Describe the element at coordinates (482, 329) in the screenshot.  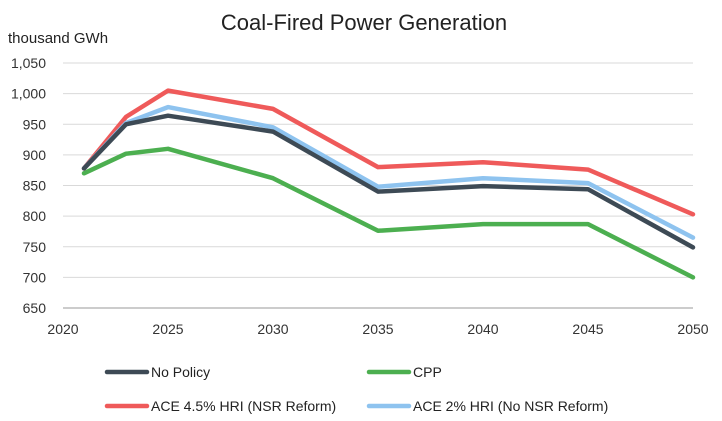
I see `x-tick-label: 2040` at that location.